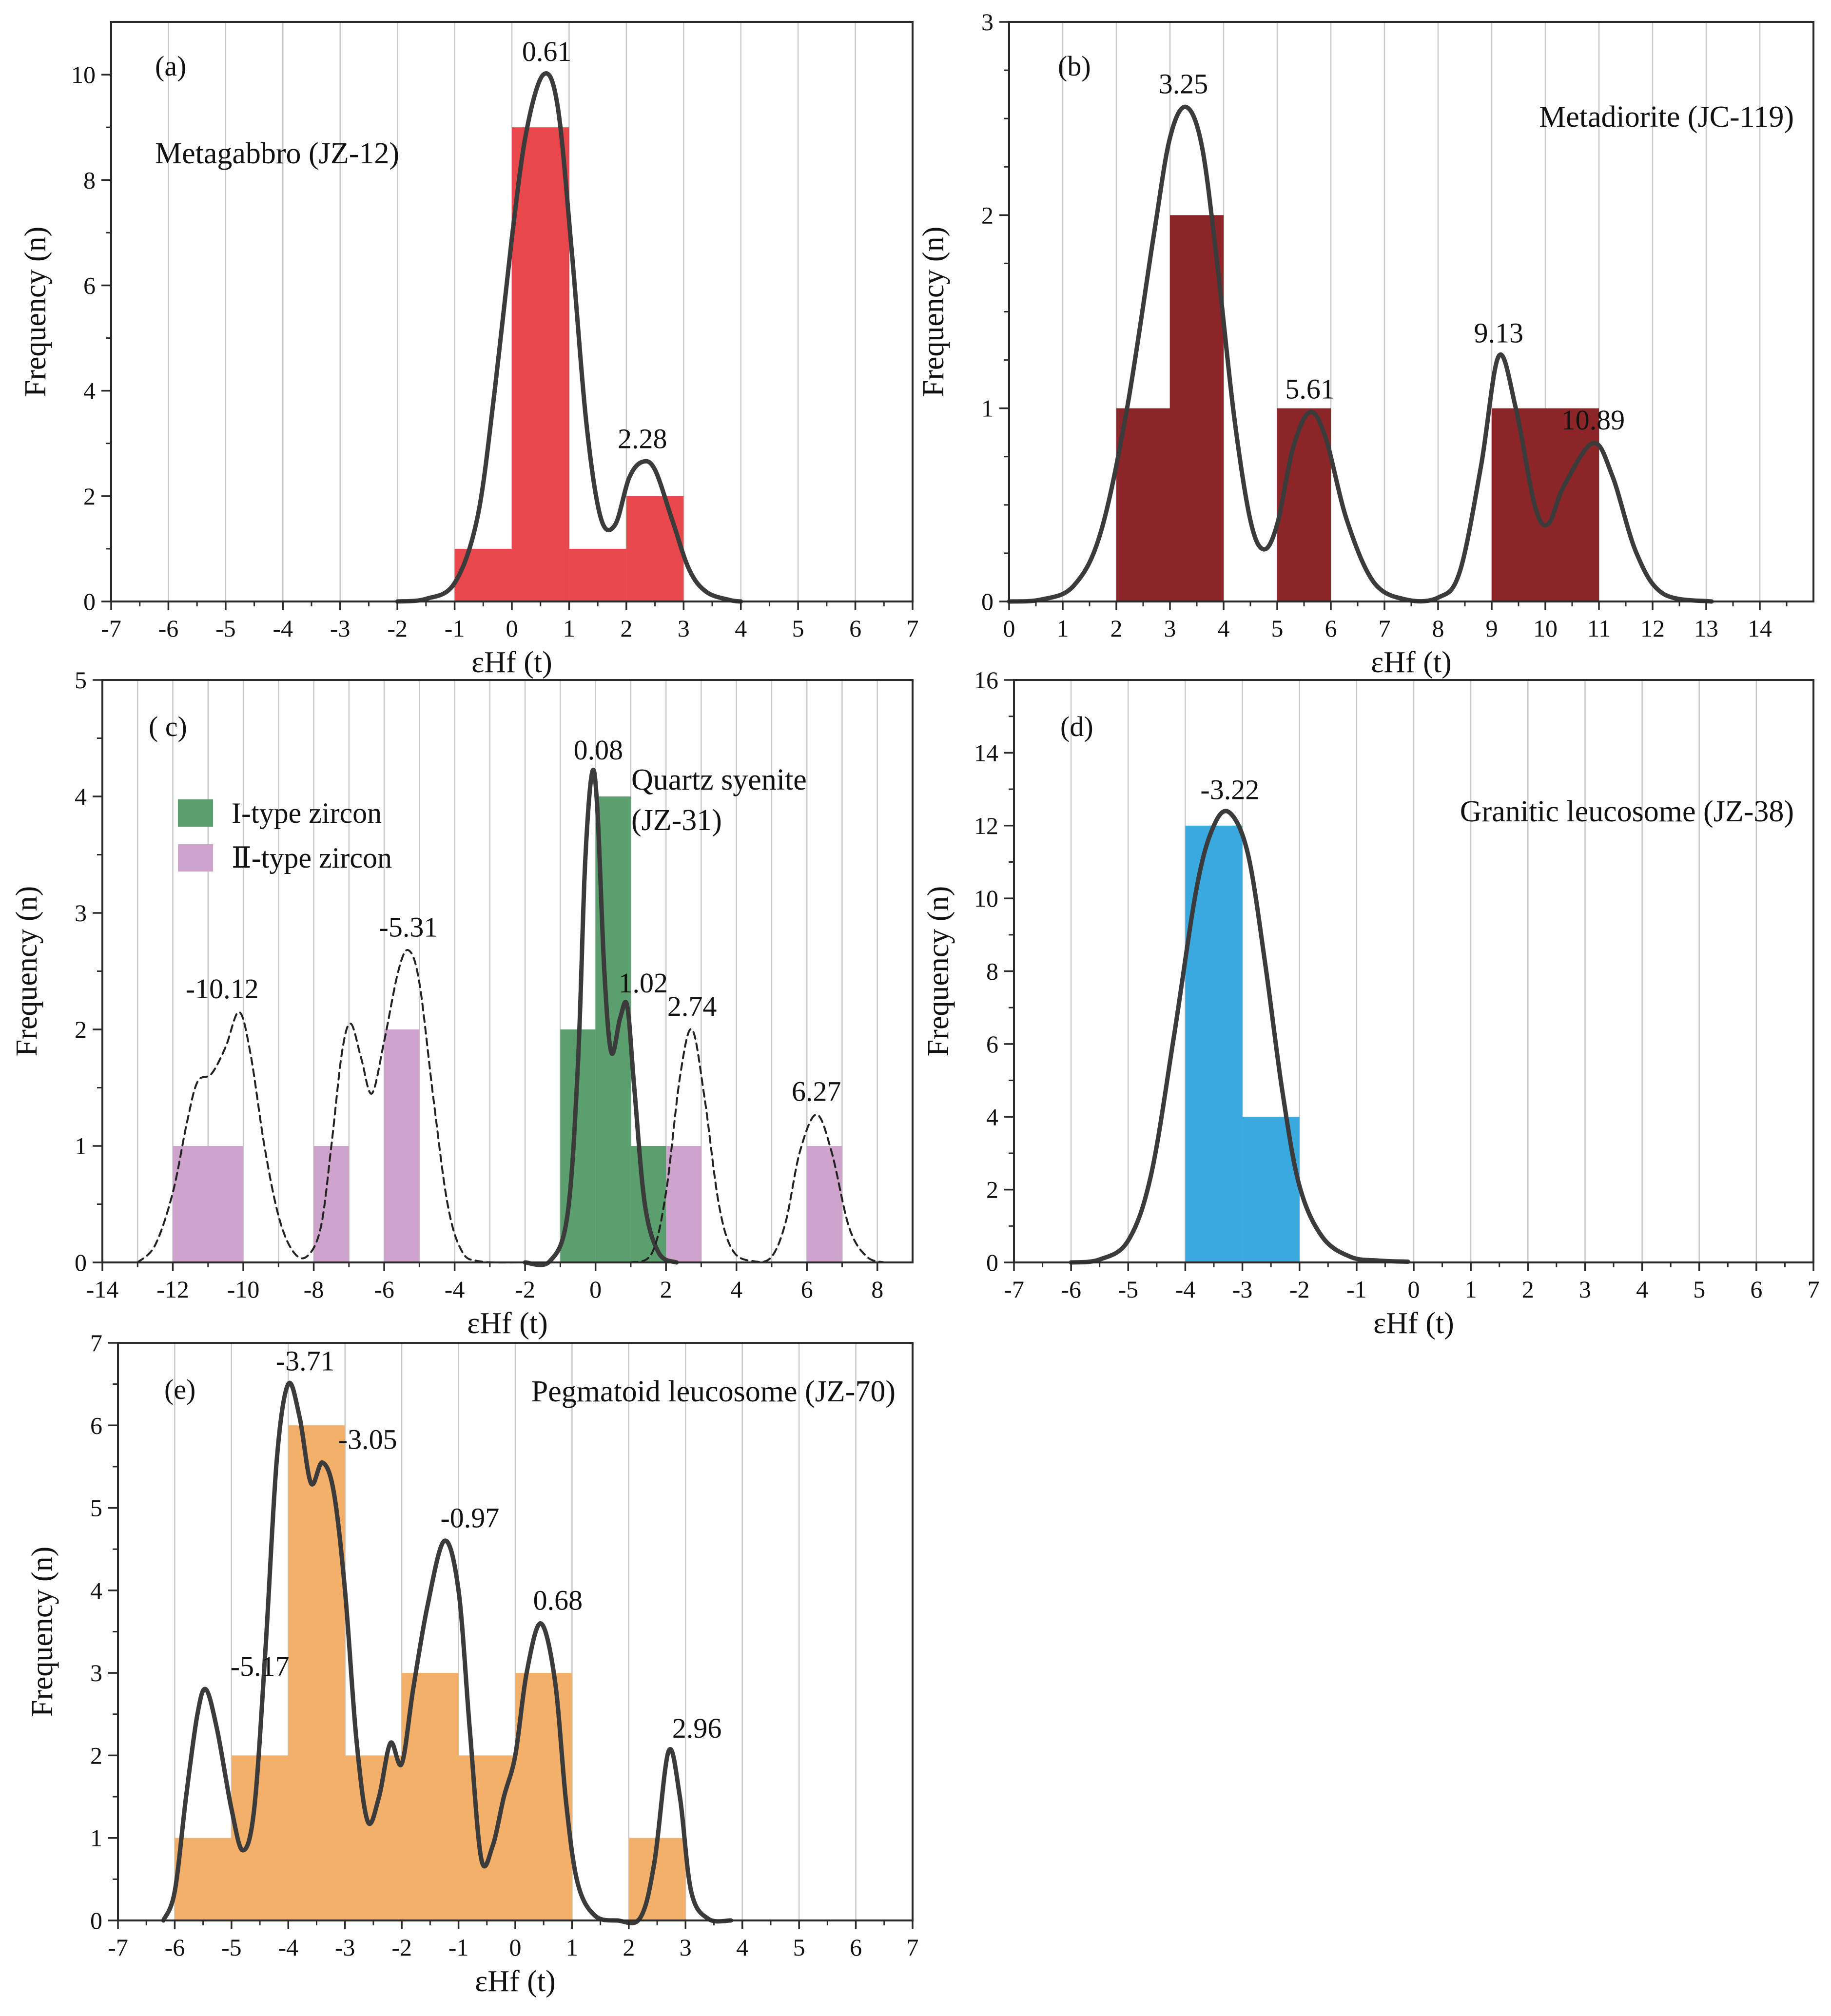  I want to click on peak-value-label: 0.68, so click(558, 1600).